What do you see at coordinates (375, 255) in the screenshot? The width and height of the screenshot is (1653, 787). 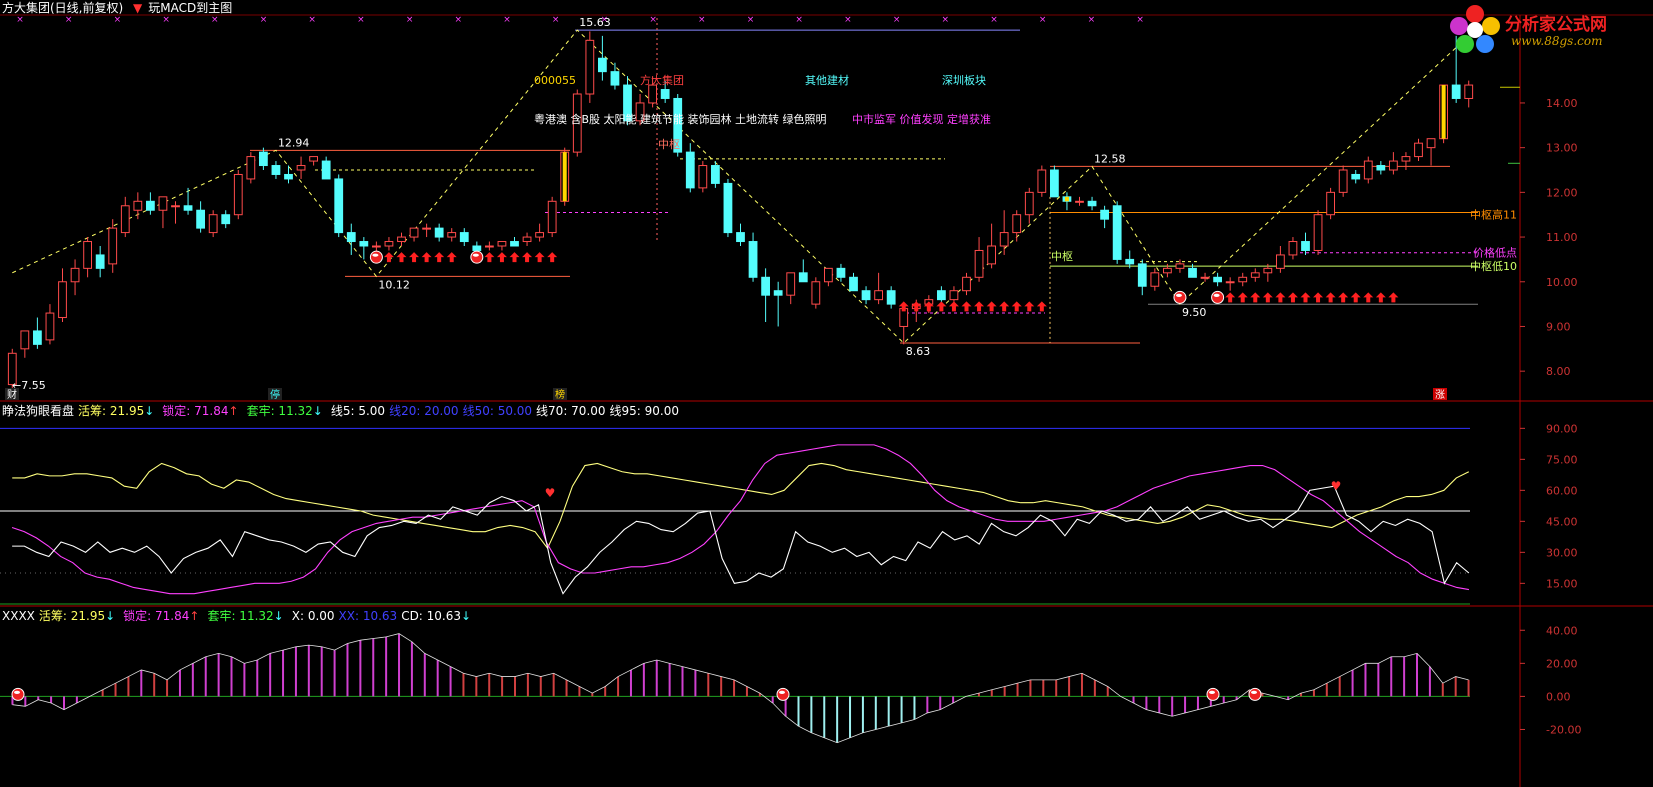 I see `ball-highlight` at bounding box center [375, 255].